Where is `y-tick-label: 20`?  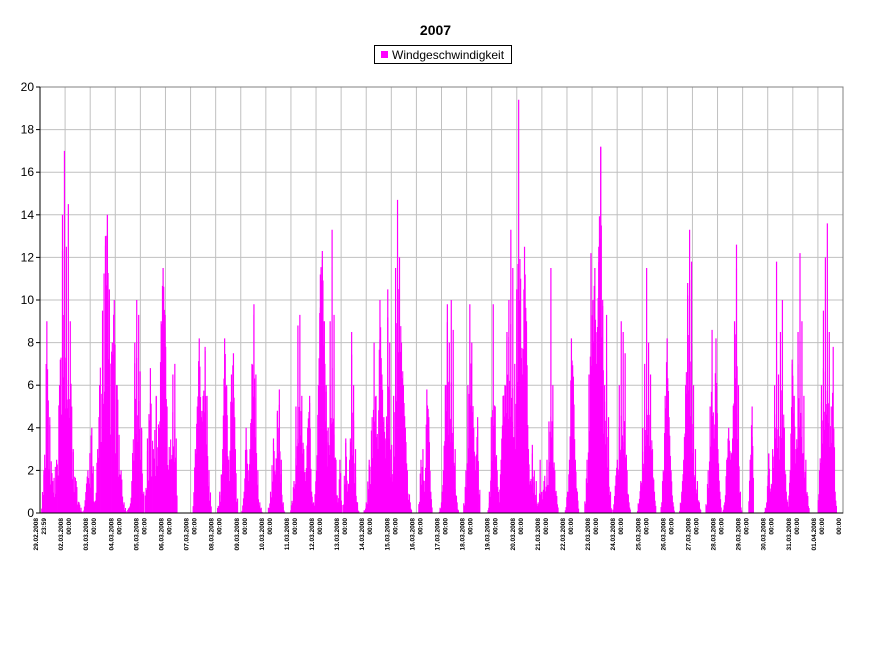
y-tick-label: 20 is located at coordinates (28, 87).